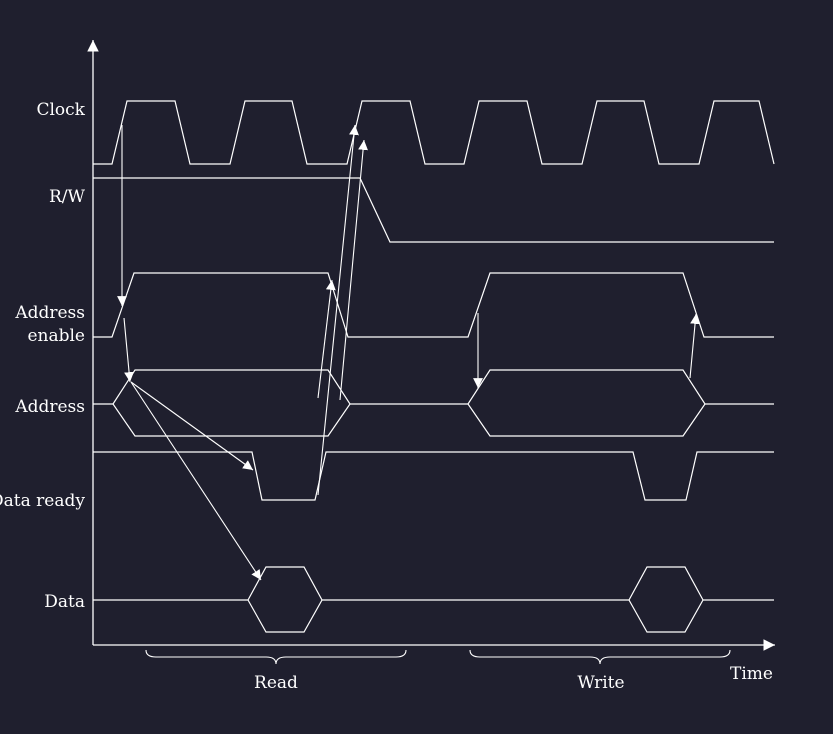 The image size is (833, 734). I want to click on data-valid-write, so click(666, 599).